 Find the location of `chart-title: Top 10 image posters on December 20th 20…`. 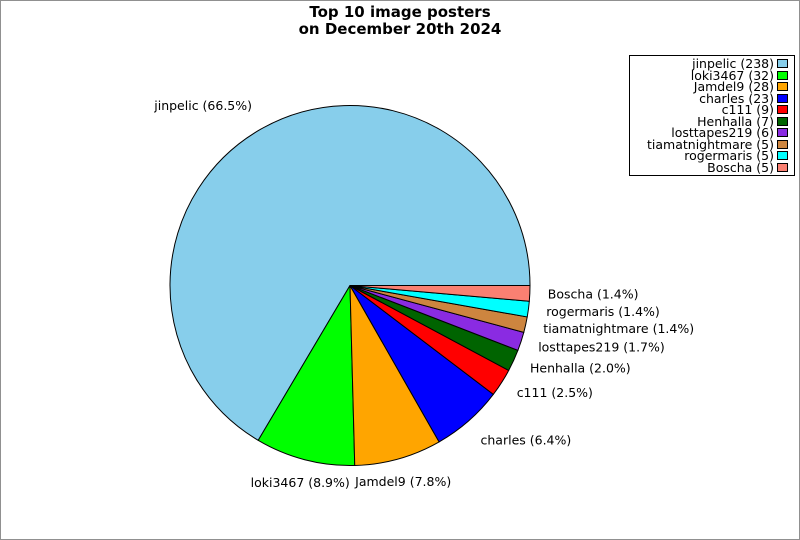

chart-title: Top 10 image posters on December 20th 20… is located at coordinates (400, 21).